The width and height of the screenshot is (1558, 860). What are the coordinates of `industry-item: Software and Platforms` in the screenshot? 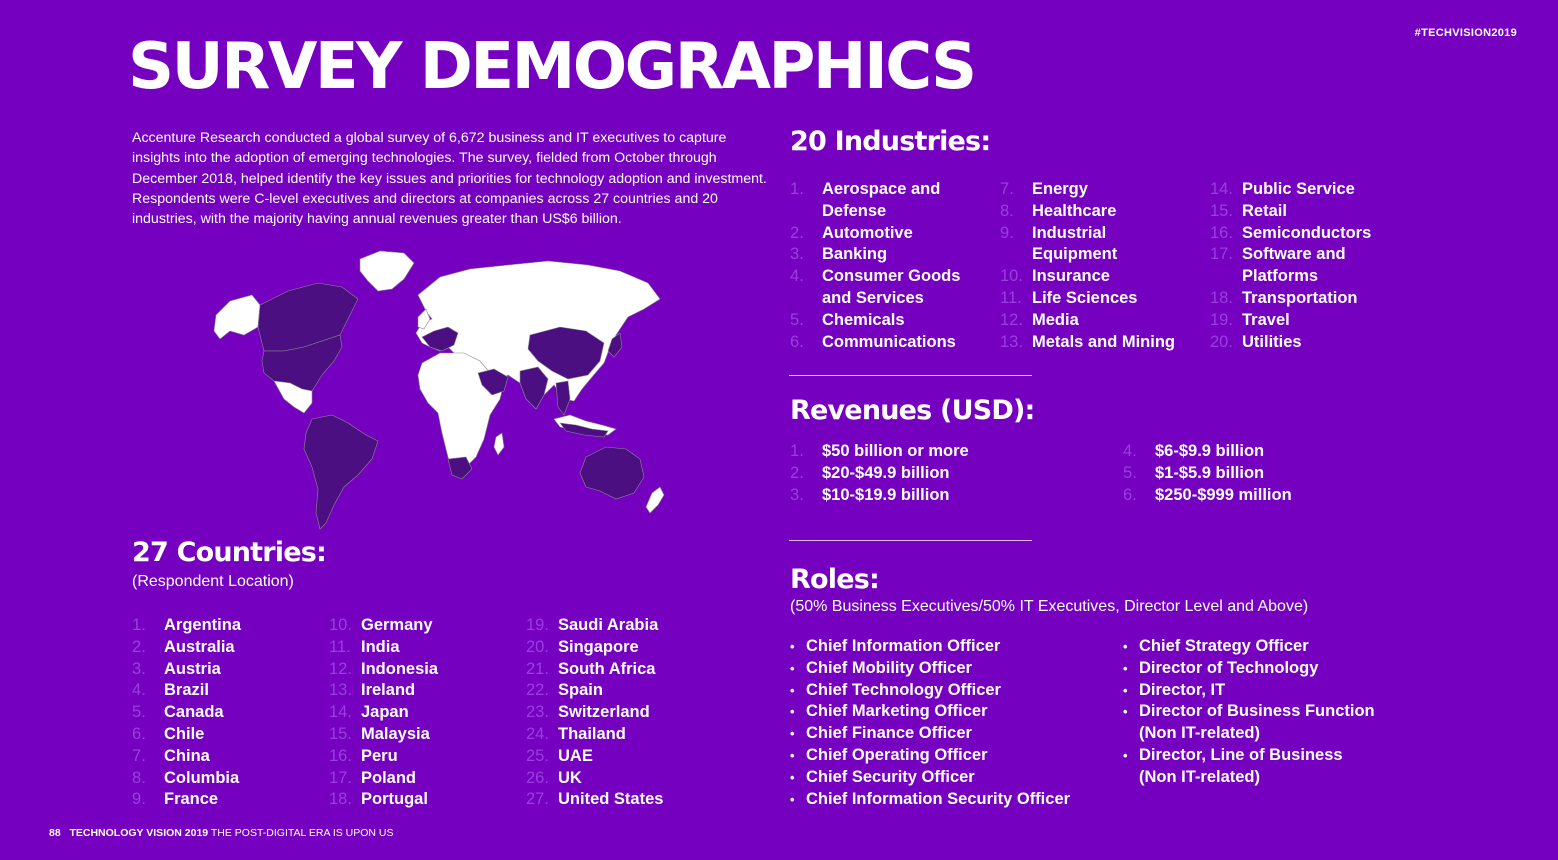 It's located at (1278, 265).